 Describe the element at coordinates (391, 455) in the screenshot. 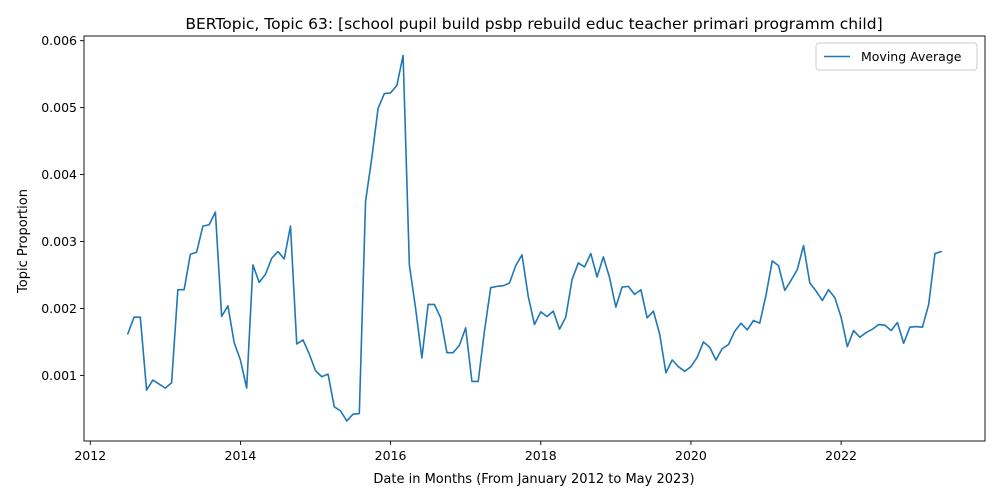

I see `x-tick-label: 2016` at that location.